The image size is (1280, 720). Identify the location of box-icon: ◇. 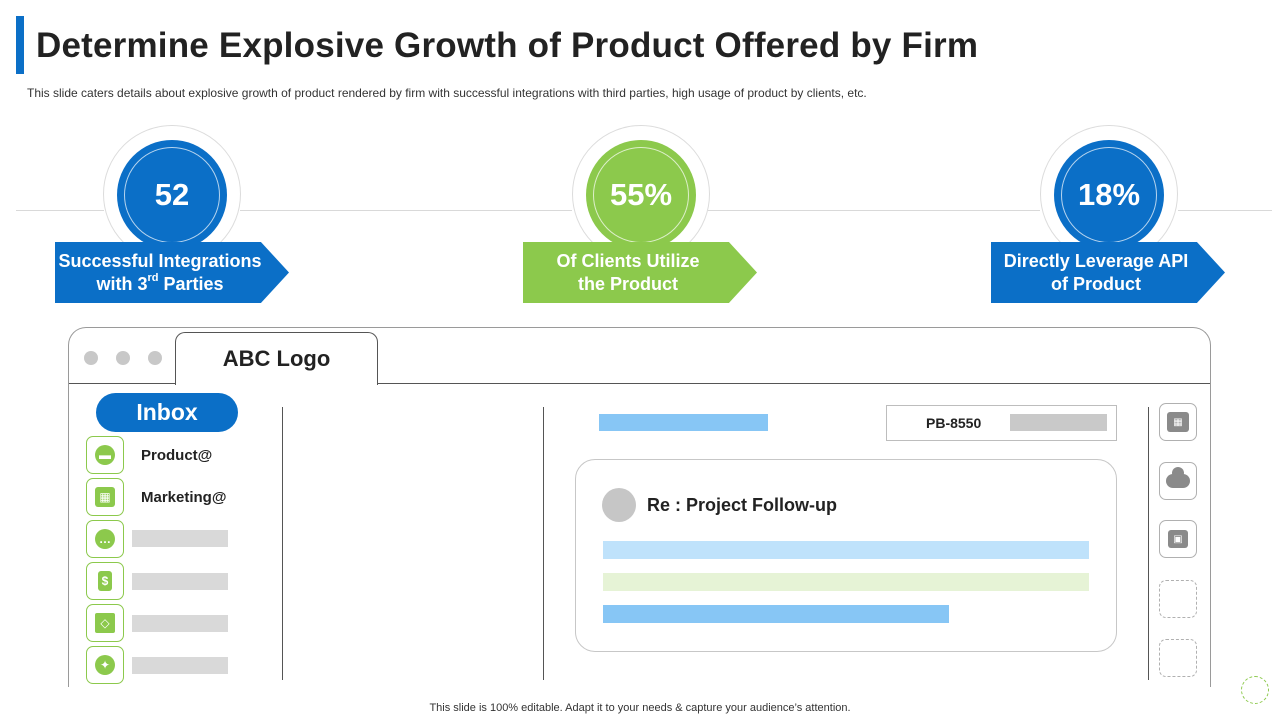
(105, 623).